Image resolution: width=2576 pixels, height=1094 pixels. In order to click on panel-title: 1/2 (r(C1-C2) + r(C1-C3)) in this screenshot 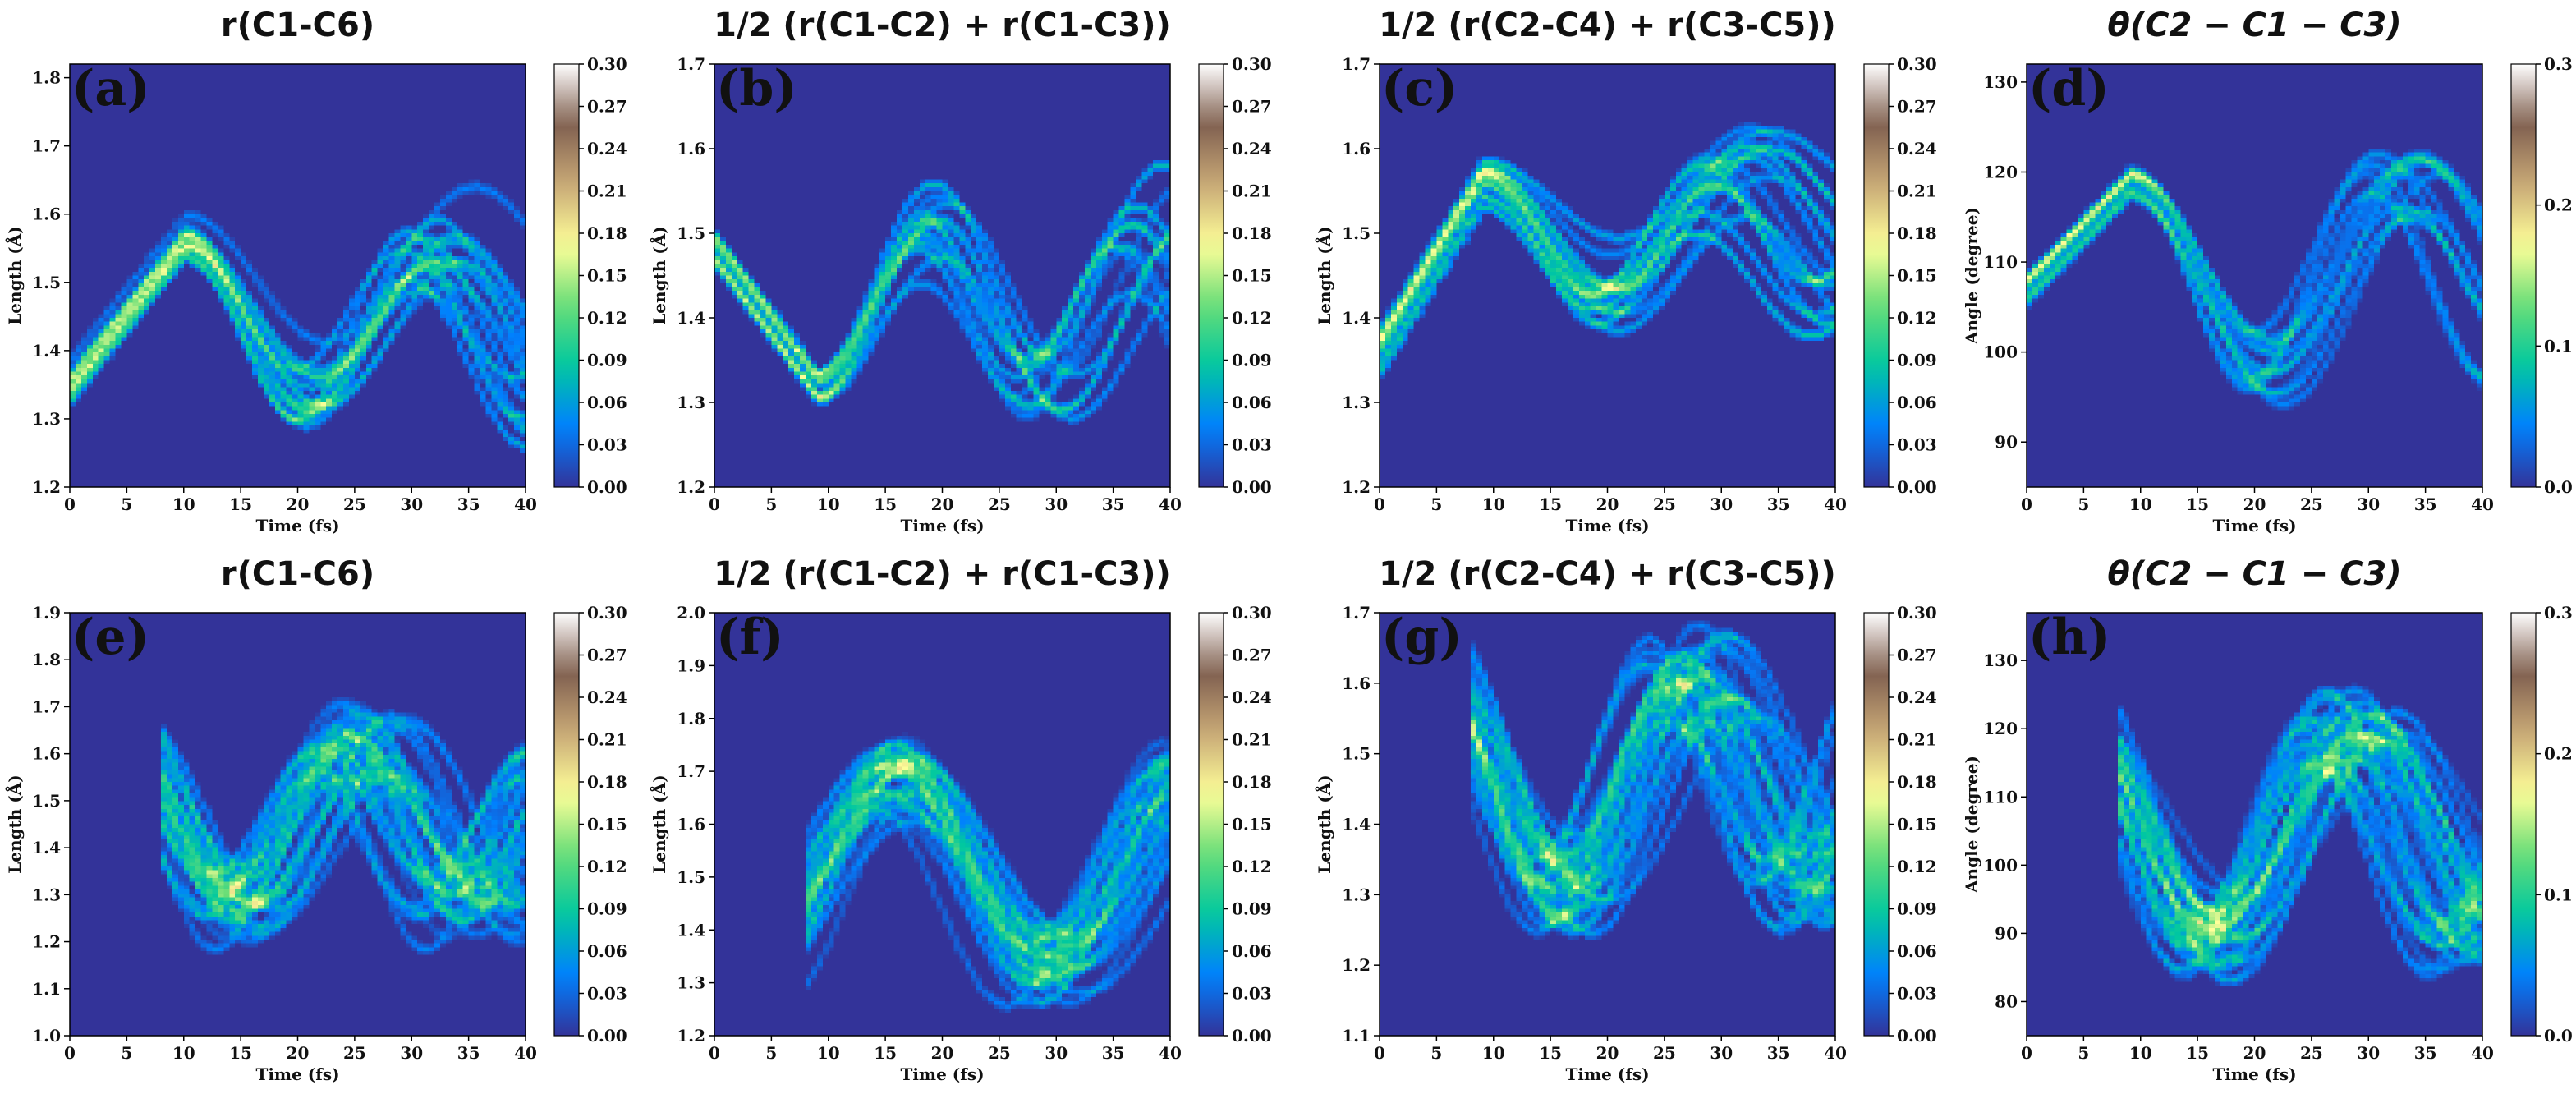, I will do `click(943, 25)`.